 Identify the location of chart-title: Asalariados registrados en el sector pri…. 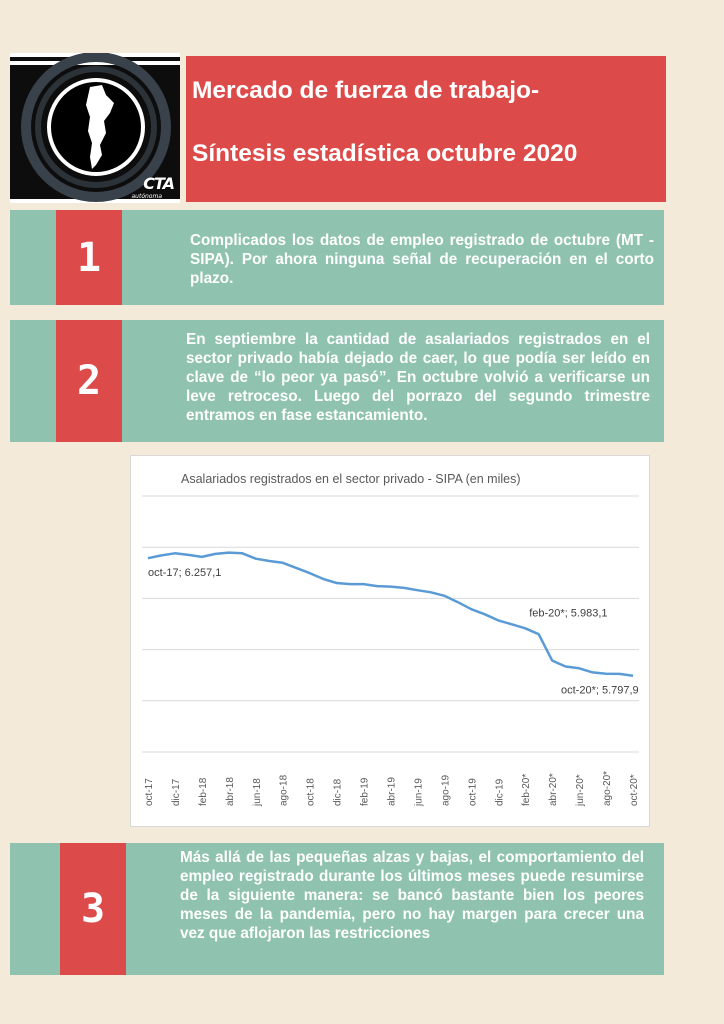
(351, 479).